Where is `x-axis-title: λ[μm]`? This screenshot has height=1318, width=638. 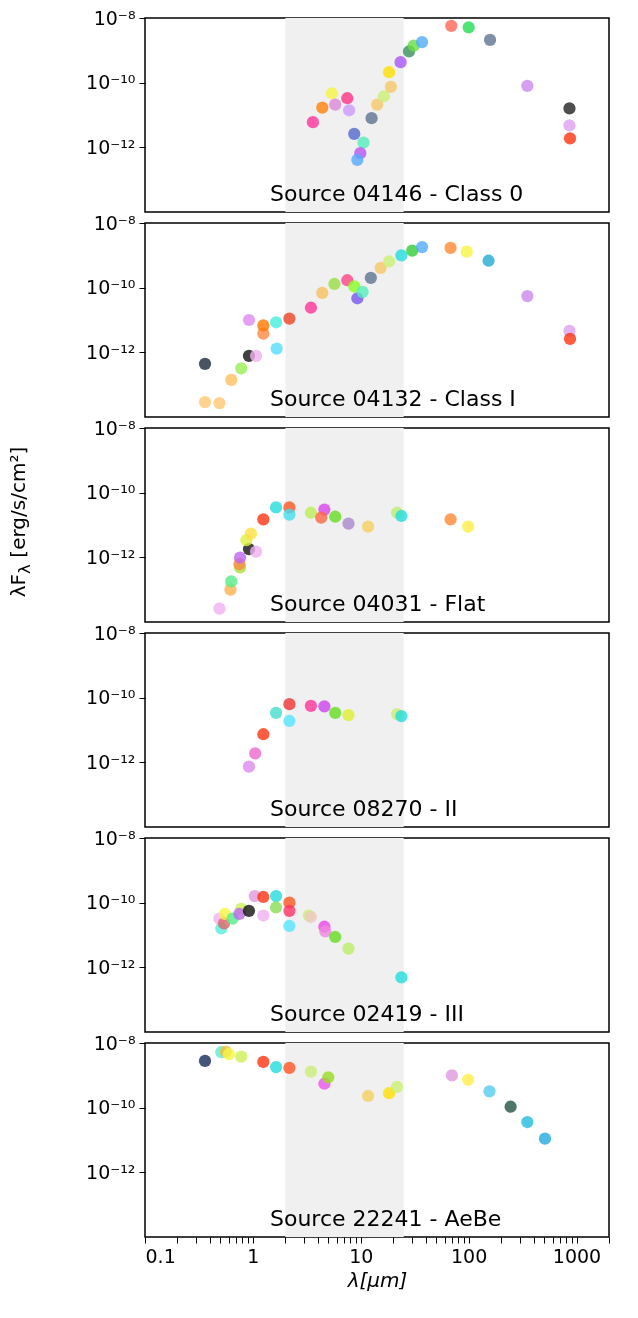
x-axis-title: λ[μm] is located at coordinates (377, 1279).